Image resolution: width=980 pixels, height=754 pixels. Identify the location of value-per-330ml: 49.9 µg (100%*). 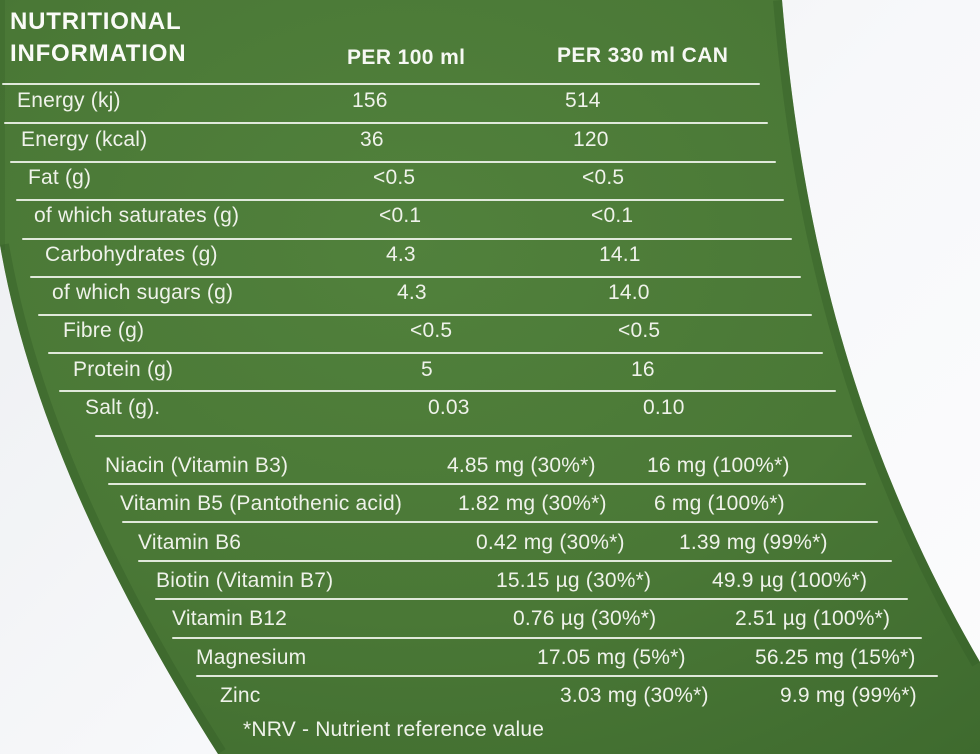
(790, 580).